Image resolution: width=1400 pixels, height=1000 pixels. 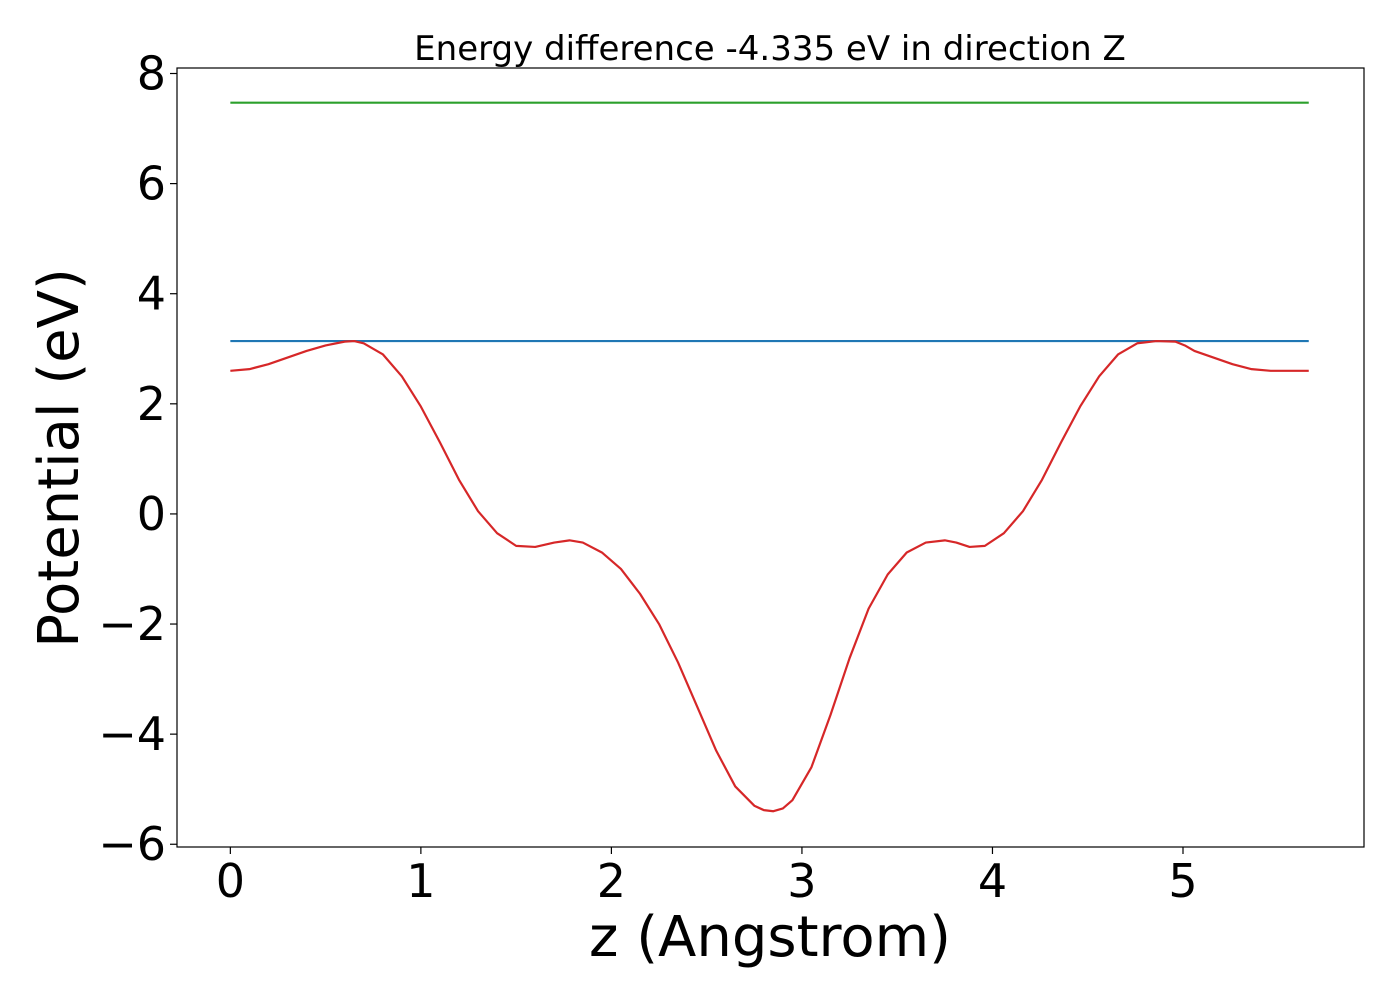 I want to click on y-tick-label: 6, so click(x=151, y=184).